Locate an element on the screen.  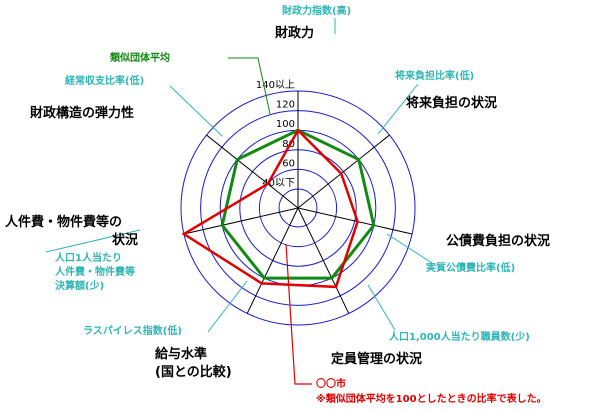
tick-label: 40以下 is located at coordinates (278, 183).